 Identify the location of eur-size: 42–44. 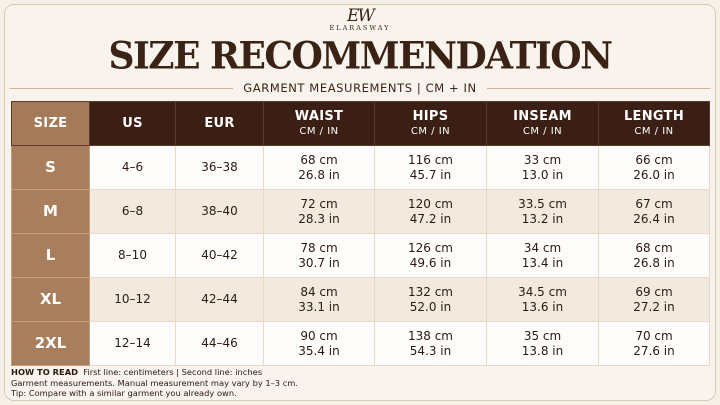
(219, 299).